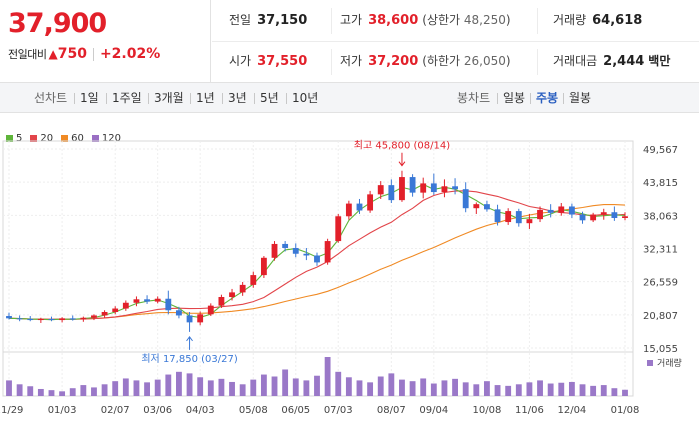 This screenshot has width=699, height=430. I want to click on y-tick-label: 26,559, so click(660, 283).